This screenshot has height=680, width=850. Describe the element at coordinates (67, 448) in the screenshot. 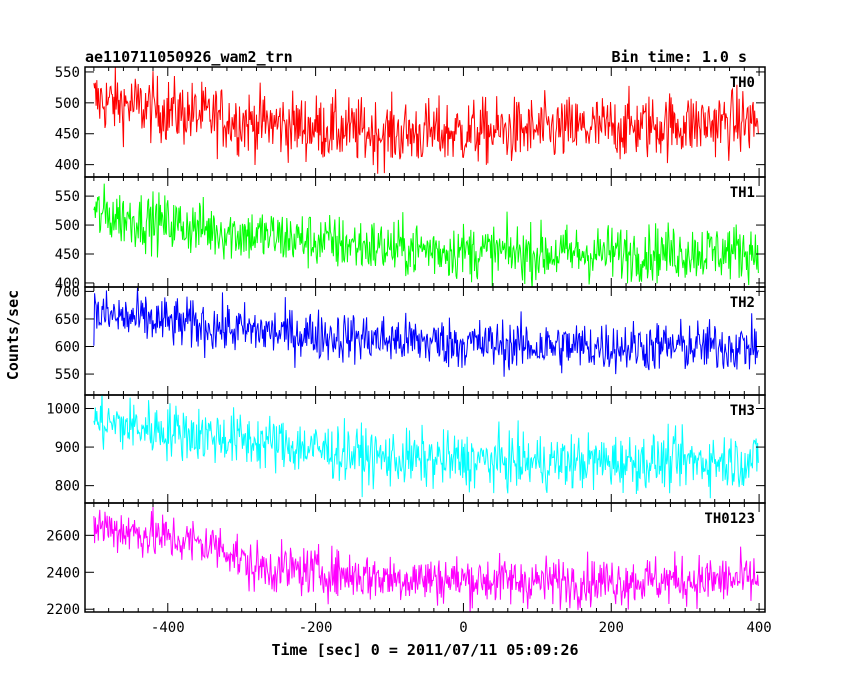

I see `y-tick-label: 900` at that location.